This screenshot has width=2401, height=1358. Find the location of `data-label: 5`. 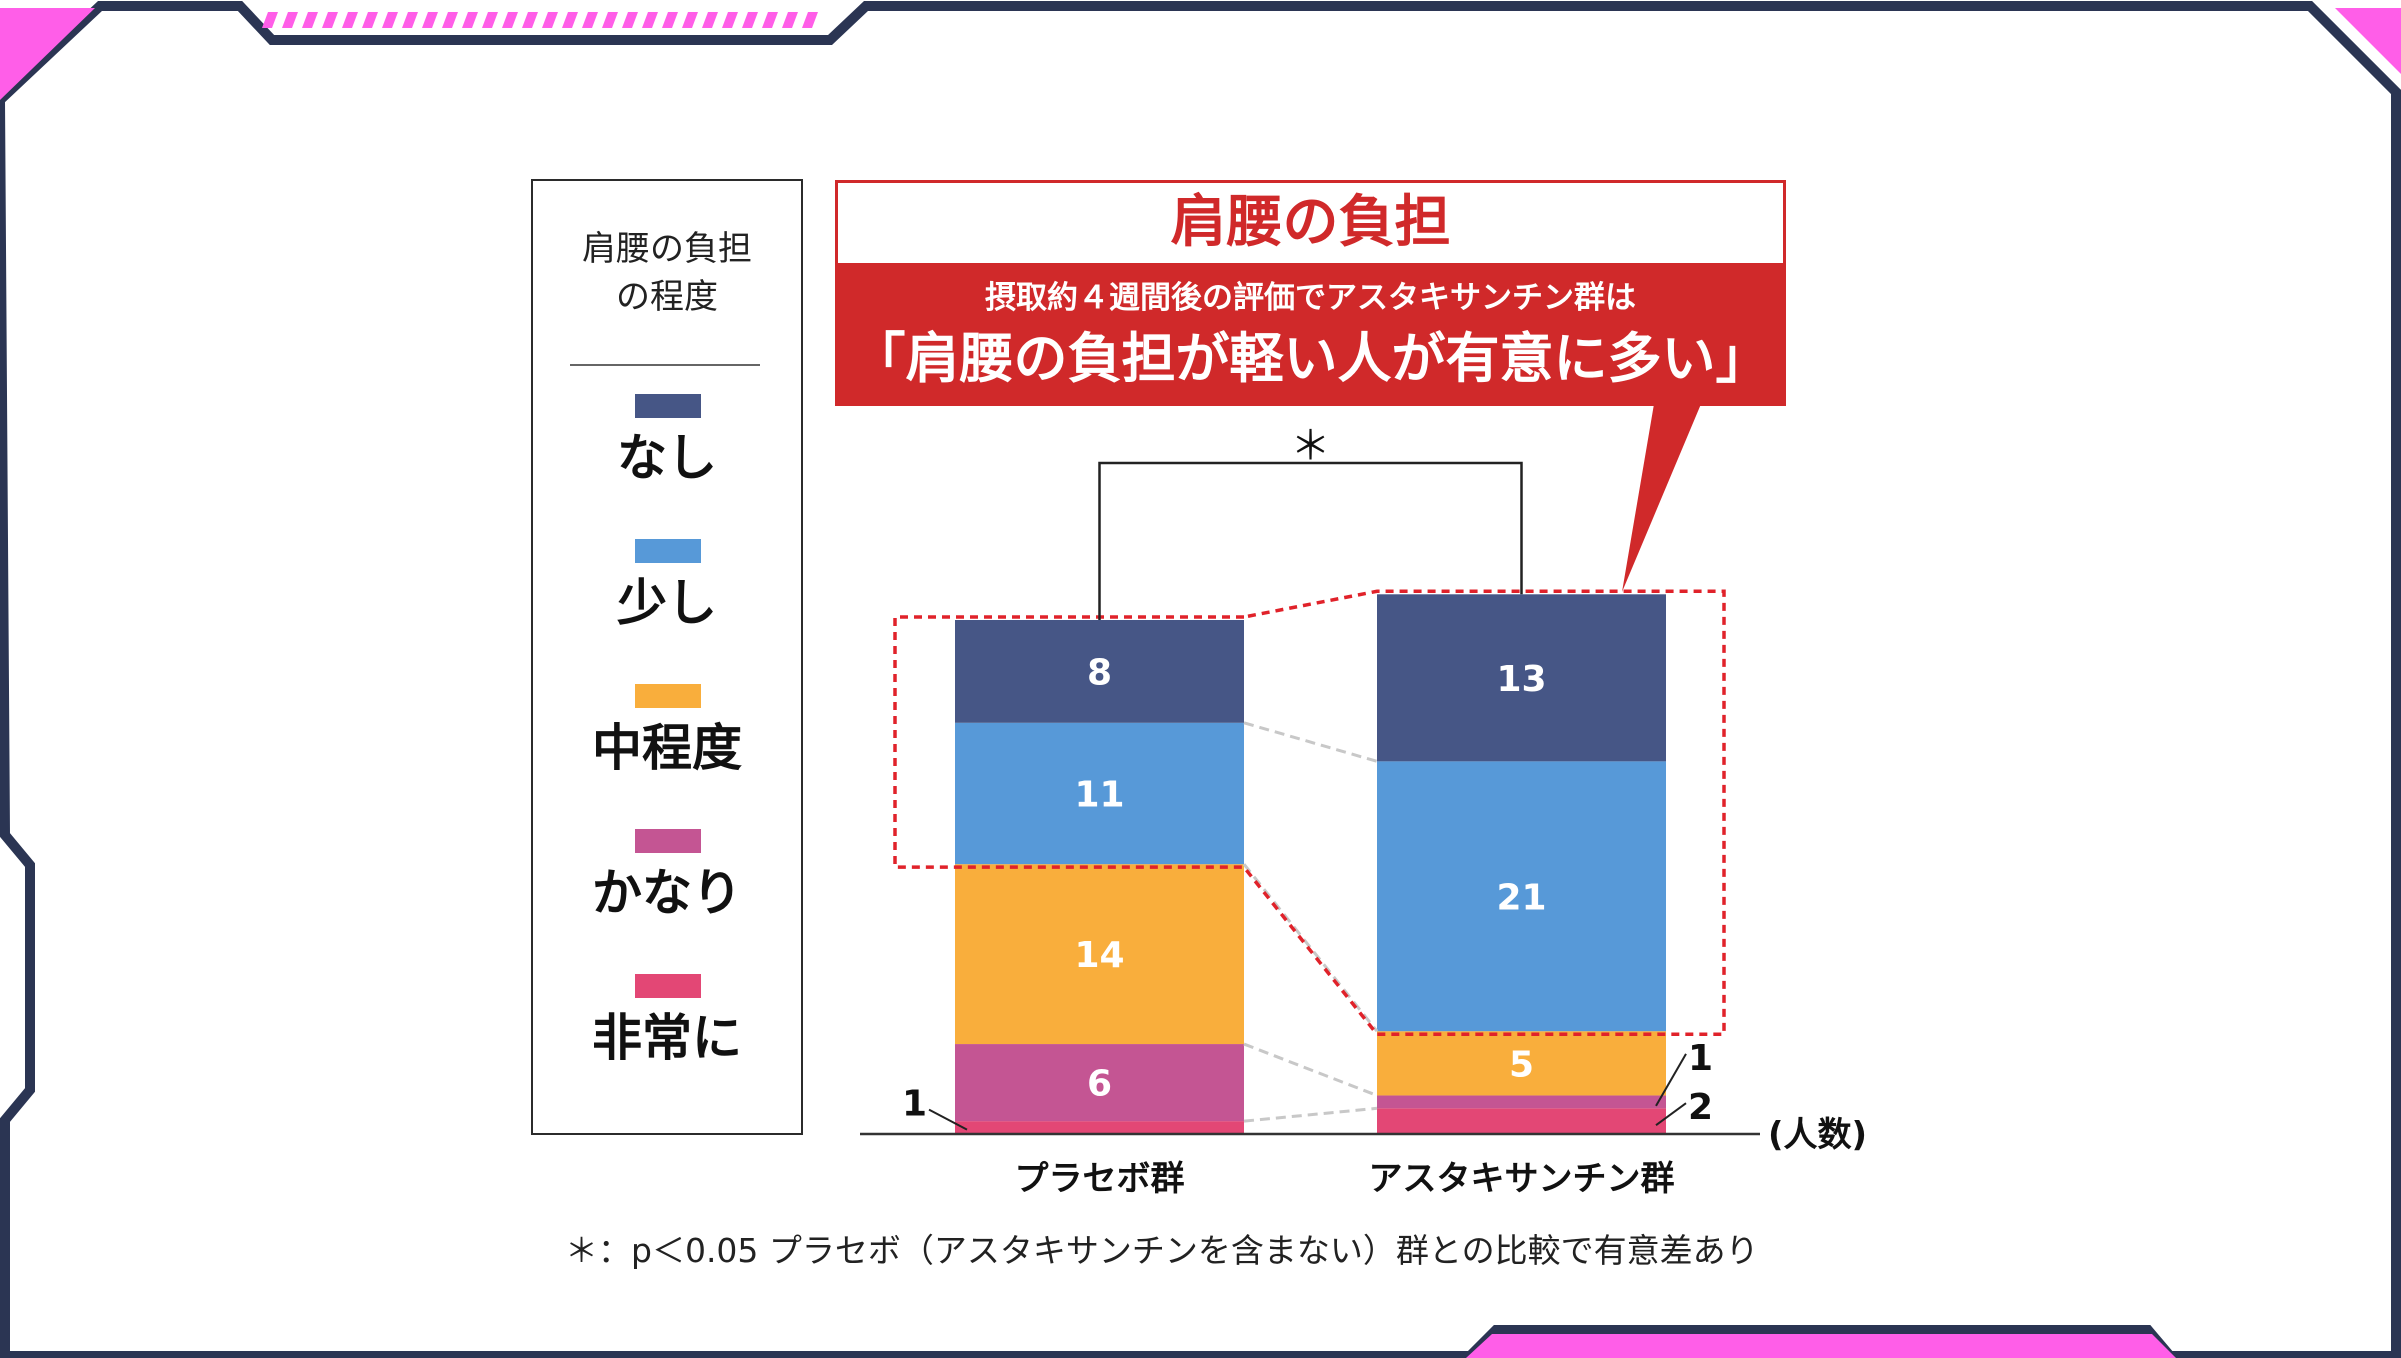

data-label: 5 is located at coordinates (1521, 1064).